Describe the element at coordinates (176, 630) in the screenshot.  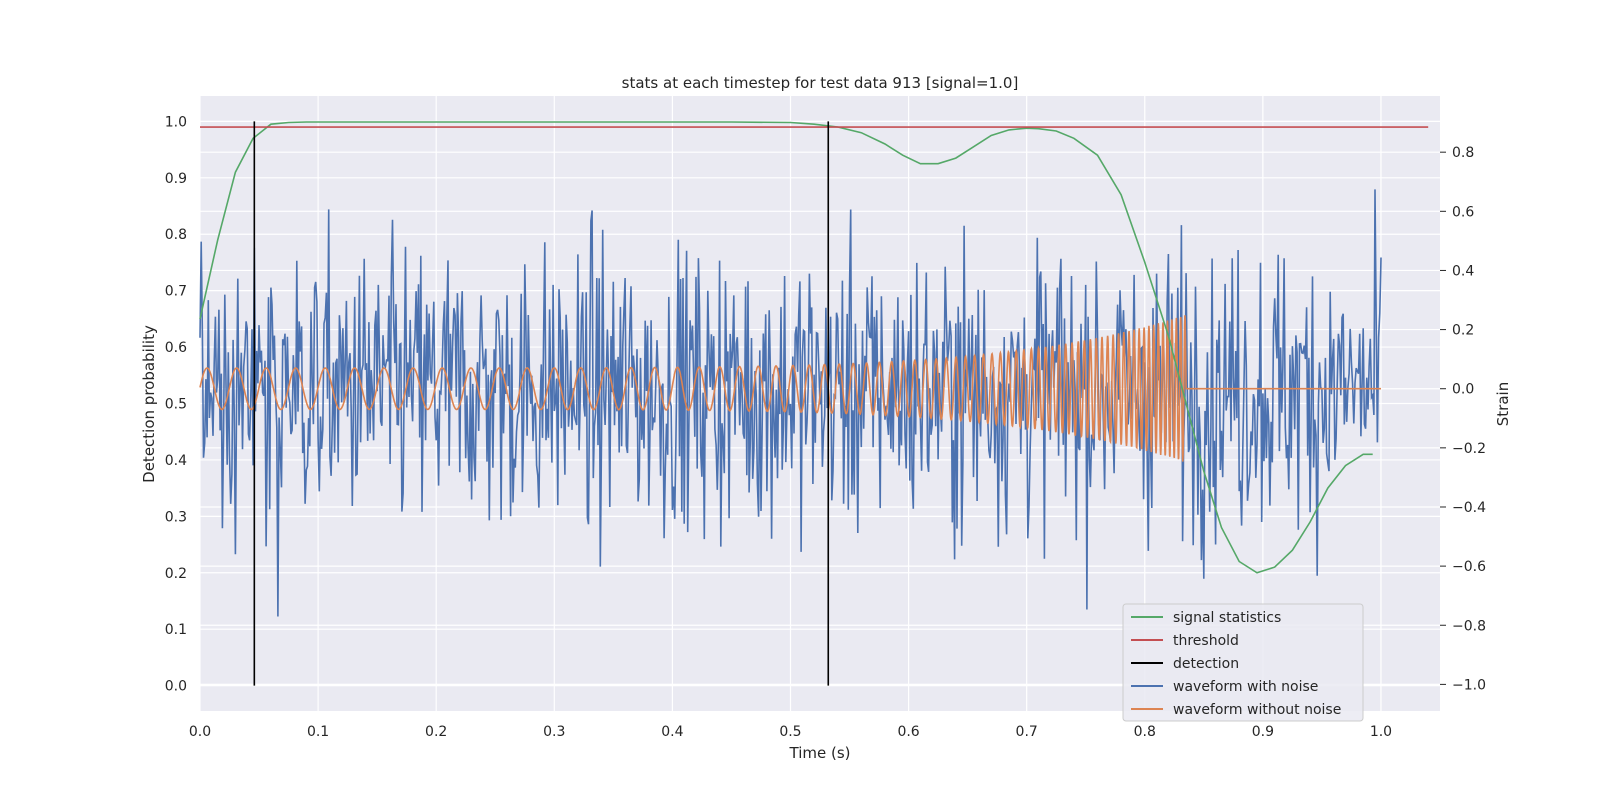
I see `y-left-tick-label: 0.1` at that location.